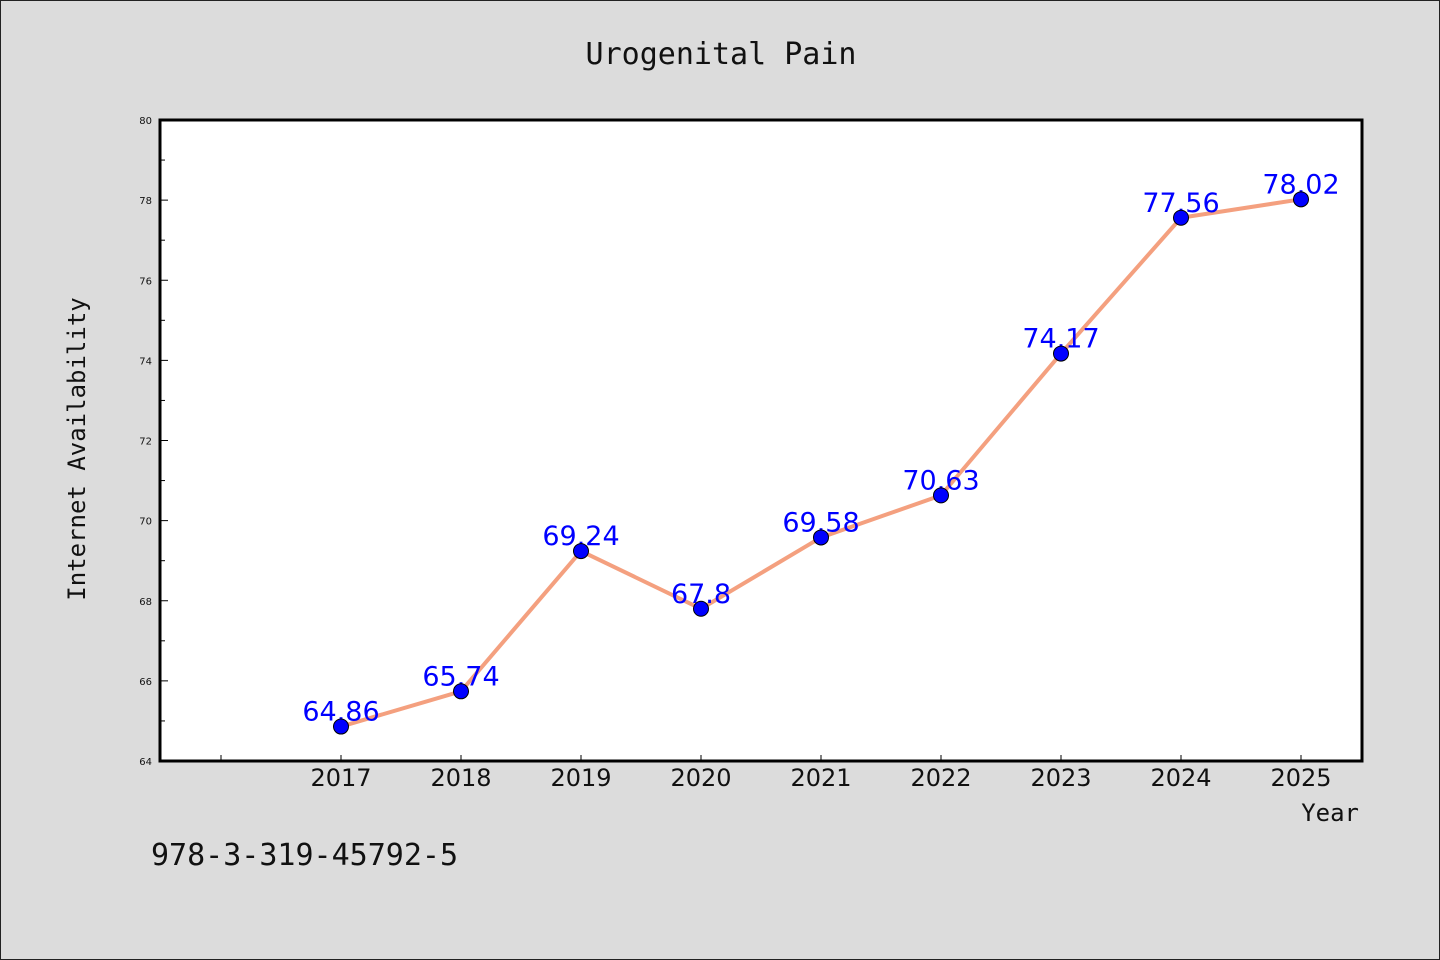  Describe the element at coordinates (145, 281) in the screenshot. I see `y-tick-label: 76` at that location.